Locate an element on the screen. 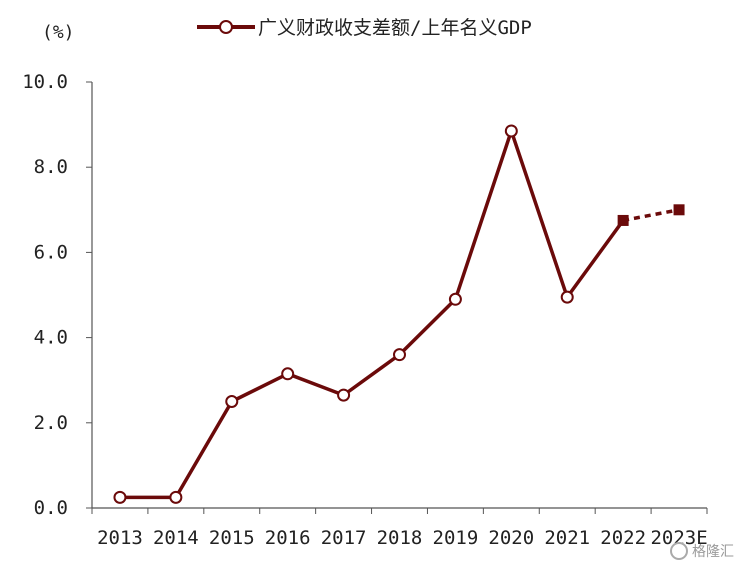 Image resolution: width=743 pixels, height=569 pixels. y-tick-label: 6.0 is located at coordinates (51, 252).